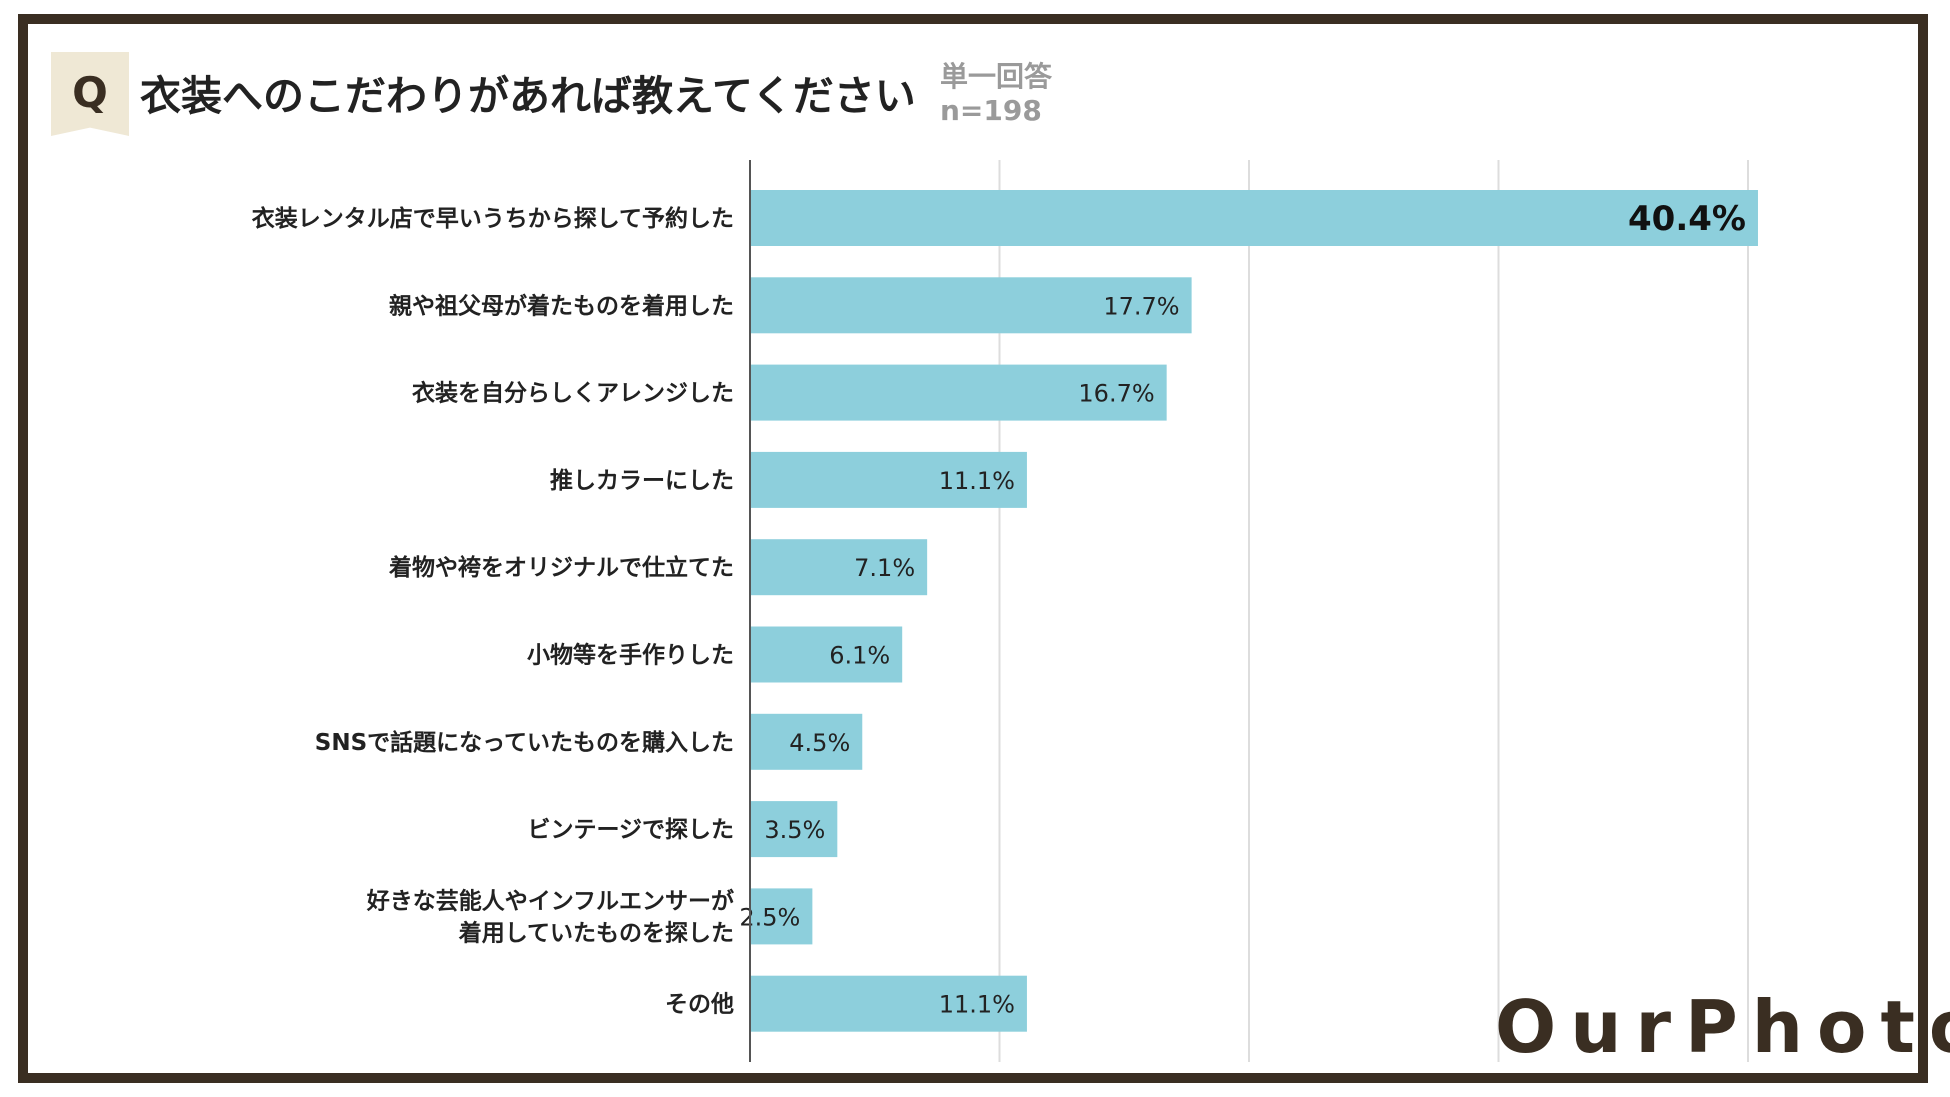 The height and width of the screenshot is (1097, 1950). Describe the element at coordinates (819, 743) in the screenshot. I see `data-label-6: 4.5%` at that location.